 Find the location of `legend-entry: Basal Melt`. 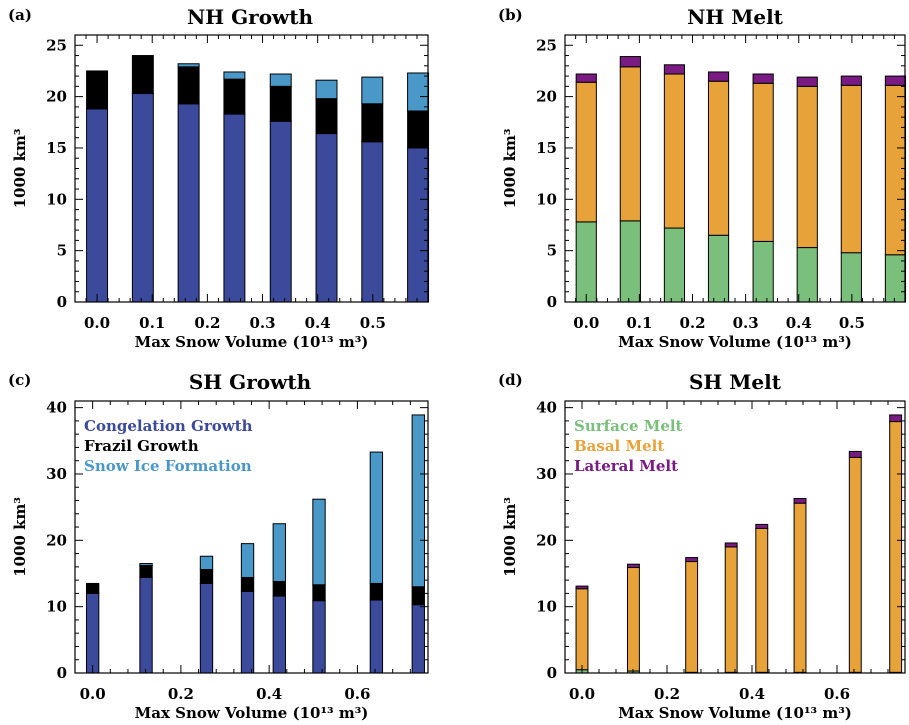

legend-entry: Basal Melt is located at coordinates (619, 446).